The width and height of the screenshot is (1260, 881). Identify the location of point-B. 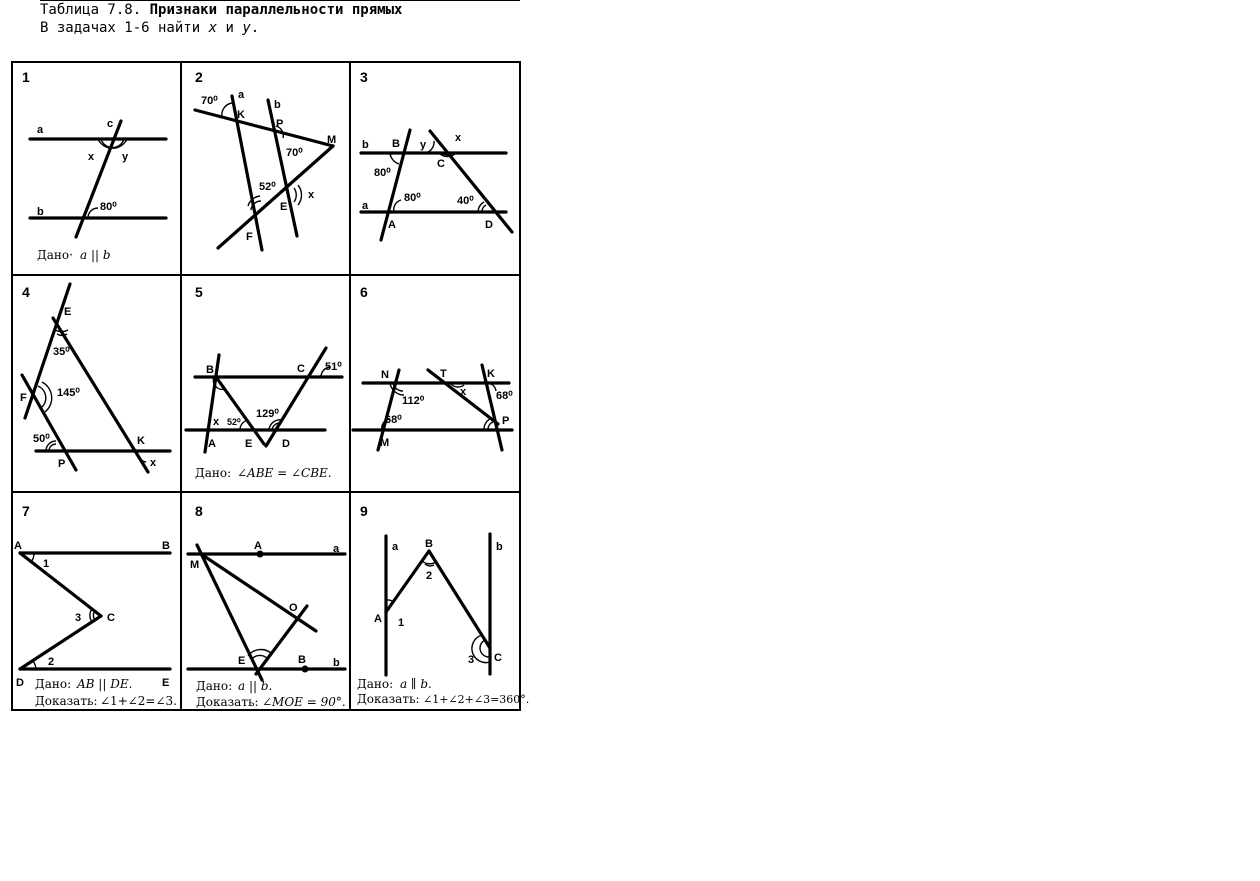
(305, 669).